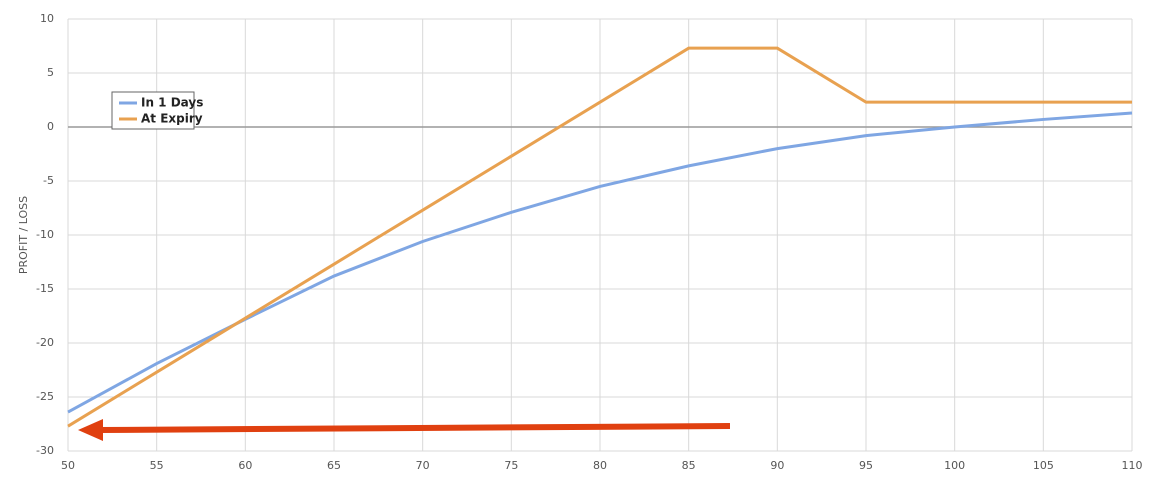 This screenshot has width=1155, height=481. I want to click on x-tick-label: 105, so click(1043, 465).